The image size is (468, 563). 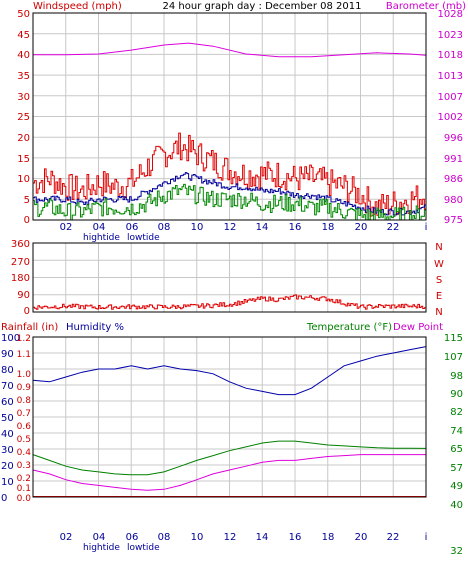 I want to click on x-tick: 22, so click(x=393, y=537).